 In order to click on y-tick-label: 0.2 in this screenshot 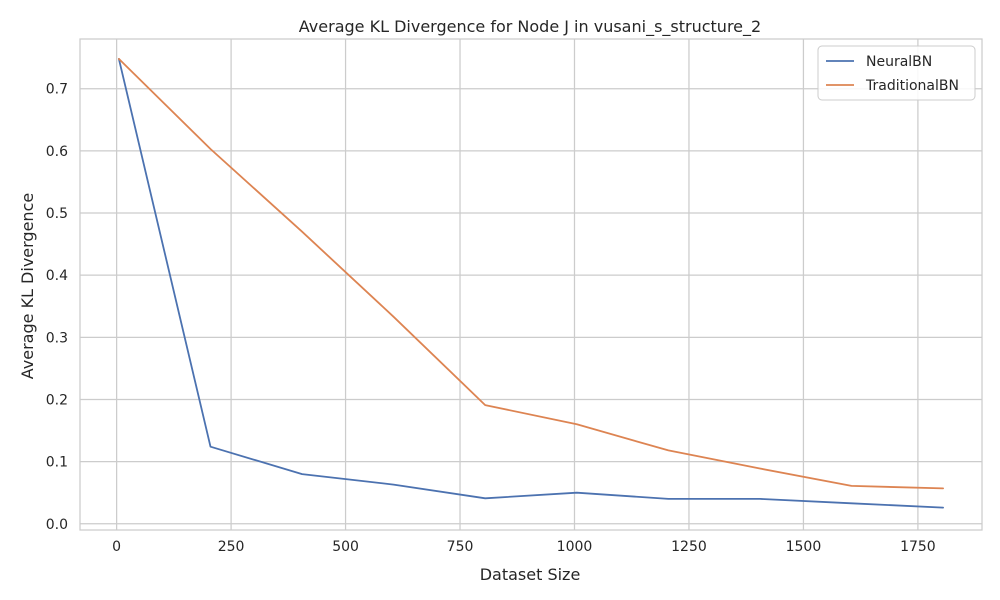, I will do `click(57, 400)`.